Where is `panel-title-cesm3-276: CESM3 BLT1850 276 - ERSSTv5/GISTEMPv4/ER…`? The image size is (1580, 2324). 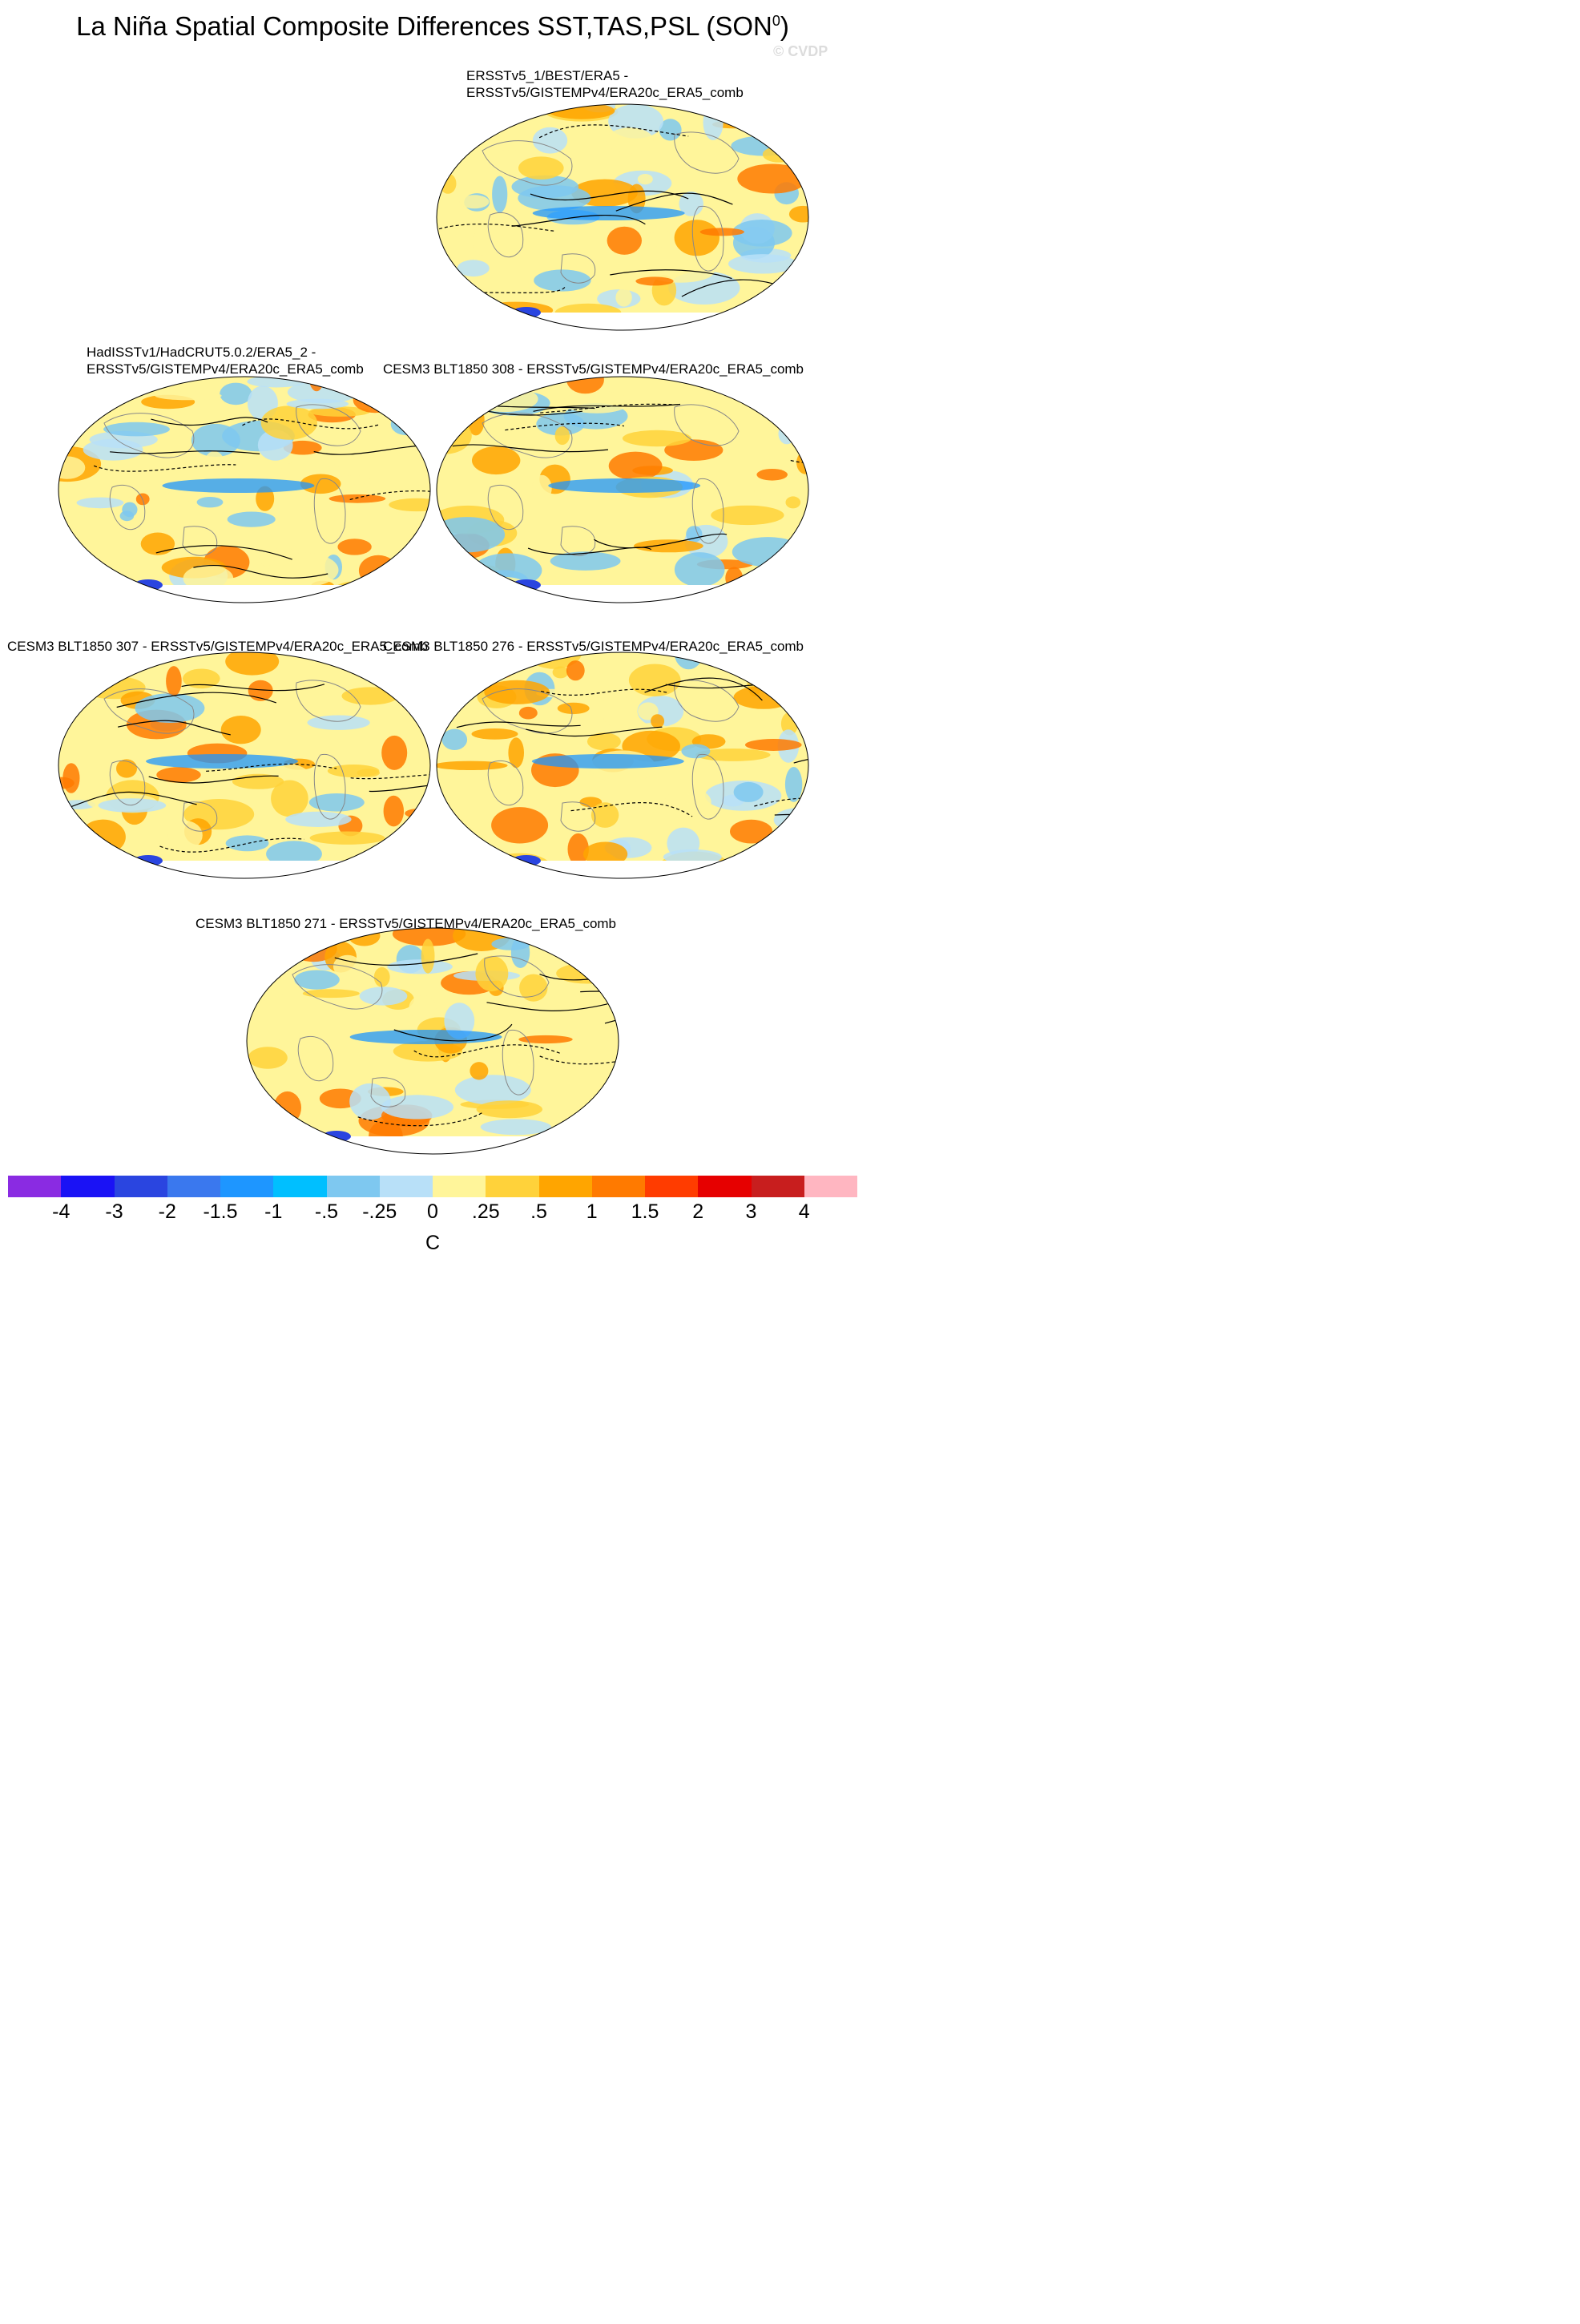
panel-title-cesm3-276: CESM3 BLT1850 276 - ERSSTv5/GISTEMPv4/ER… is located at coordinates (593, 646).